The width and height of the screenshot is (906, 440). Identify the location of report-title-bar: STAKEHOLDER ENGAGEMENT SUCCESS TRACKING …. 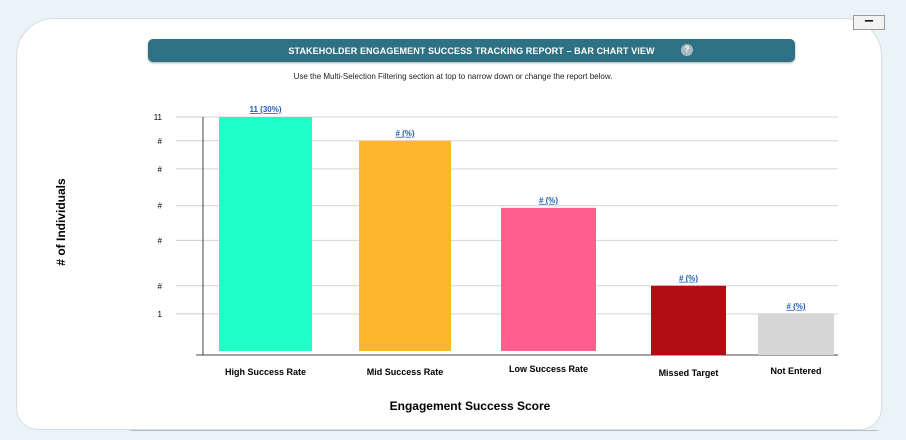
(471, 50).